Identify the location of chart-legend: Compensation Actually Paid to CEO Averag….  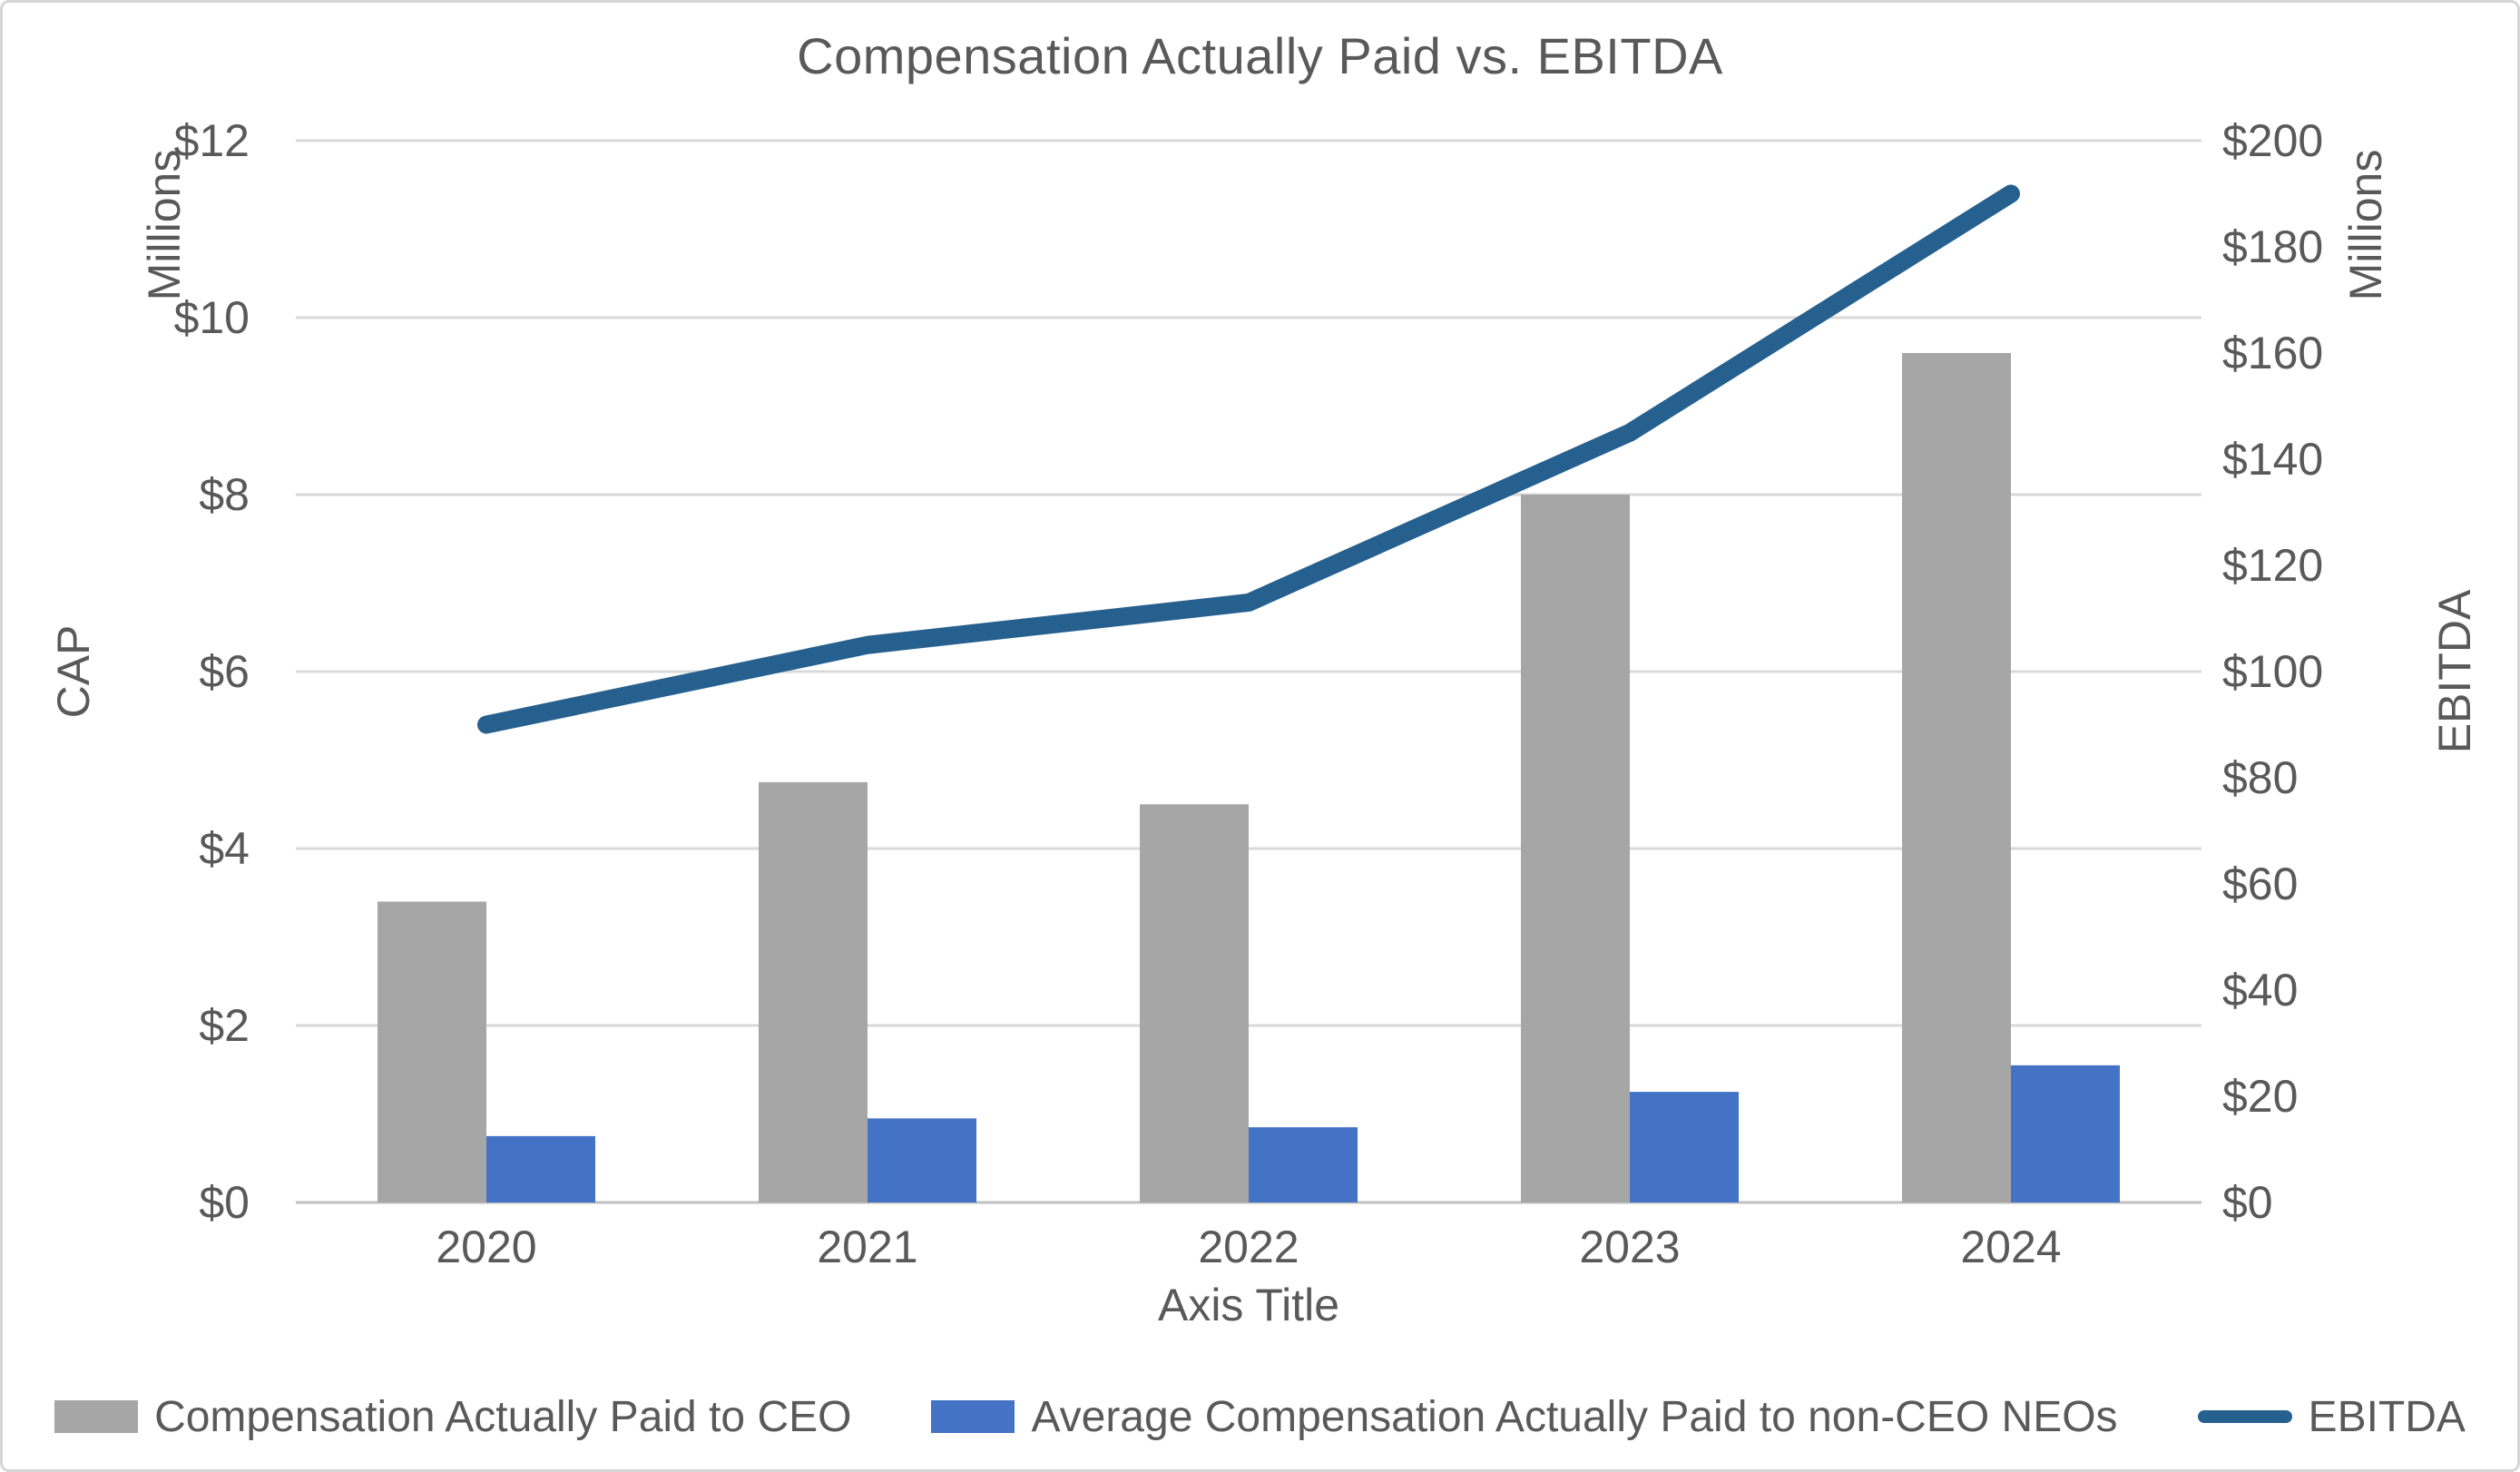
(1260, 1417).